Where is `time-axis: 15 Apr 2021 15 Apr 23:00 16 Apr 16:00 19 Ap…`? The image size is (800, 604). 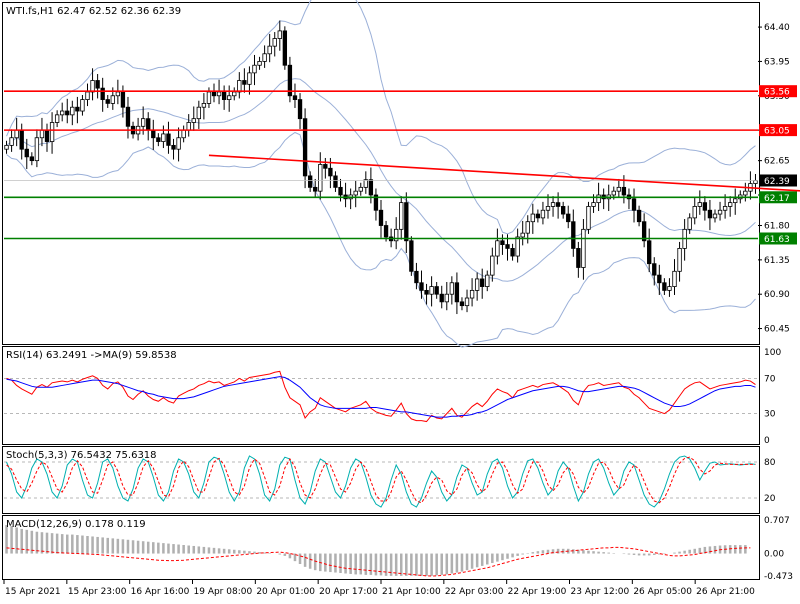 time-axis: 15 Apr 2021 15 Apr 23:00 16 Apr 16:00 19 Ap… is located at coordinates (379, 588).